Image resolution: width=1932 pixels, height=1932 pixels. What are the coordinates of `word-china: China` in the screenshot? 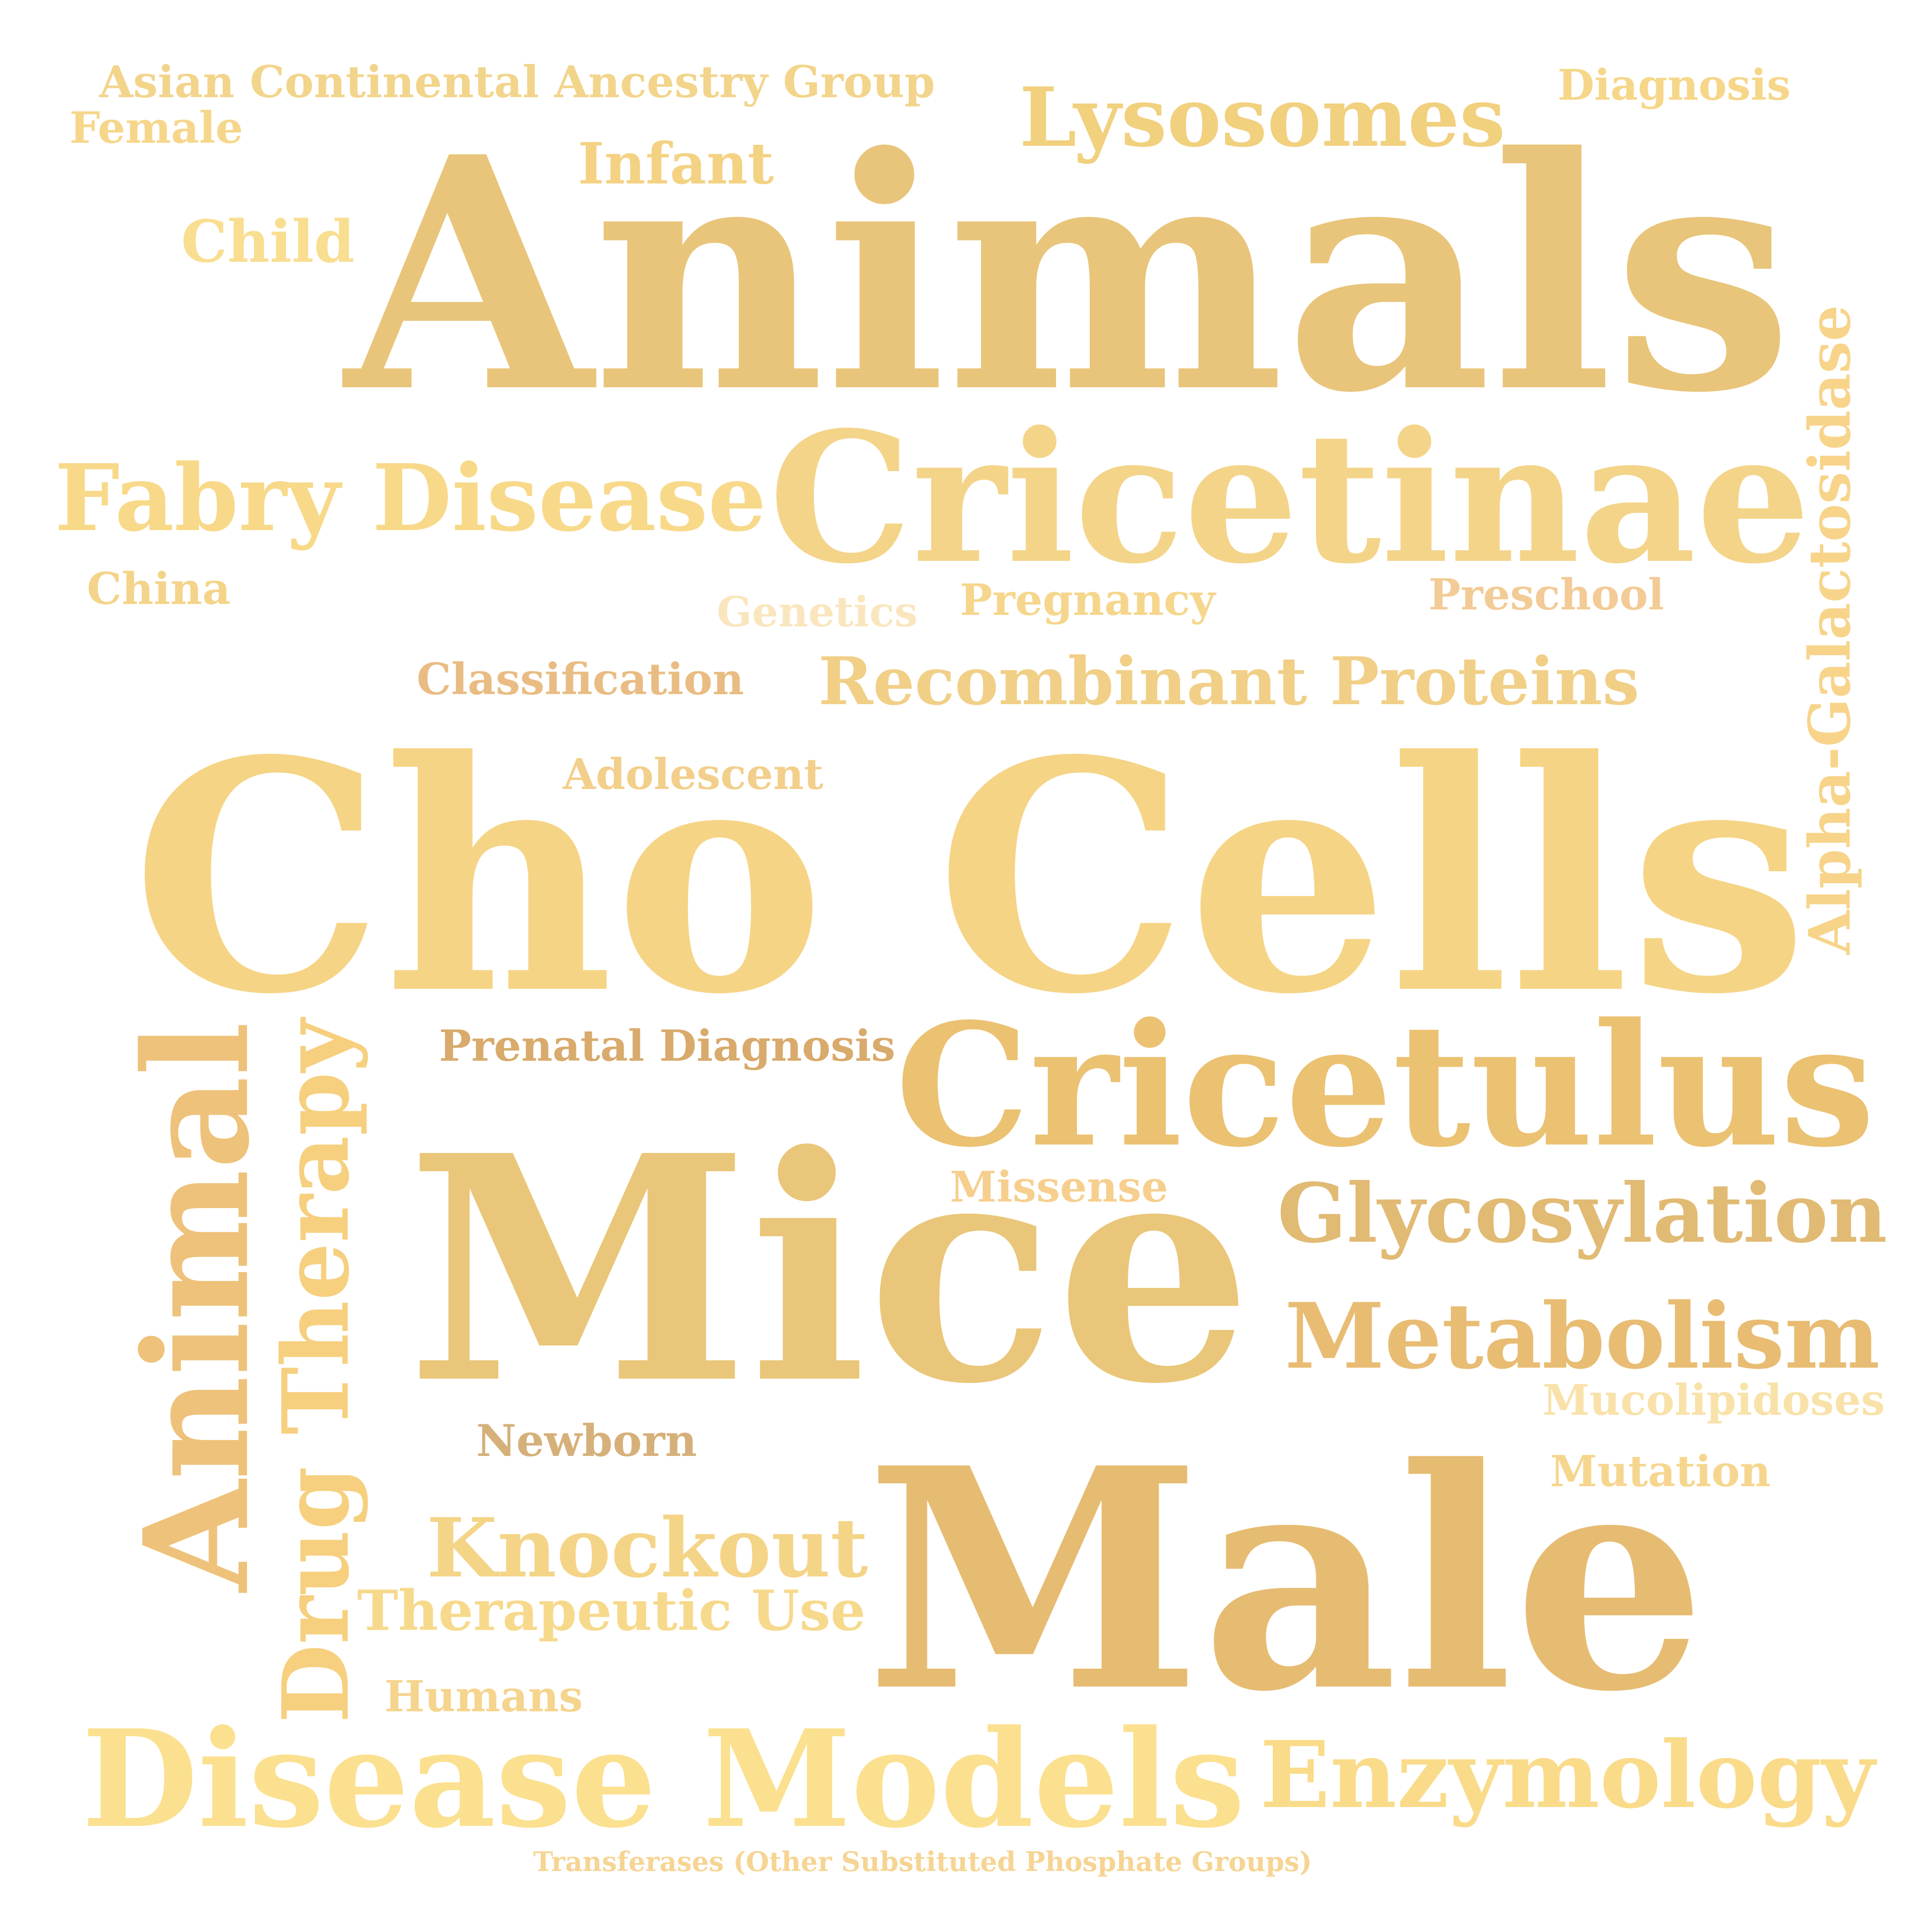 It's located at (159, 589).